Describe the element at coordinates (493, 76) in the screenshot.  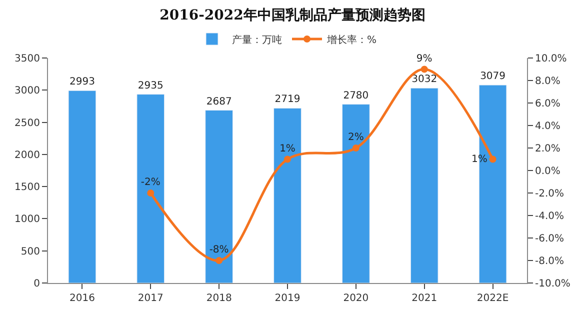
I see `data-label: 3079` at that location.